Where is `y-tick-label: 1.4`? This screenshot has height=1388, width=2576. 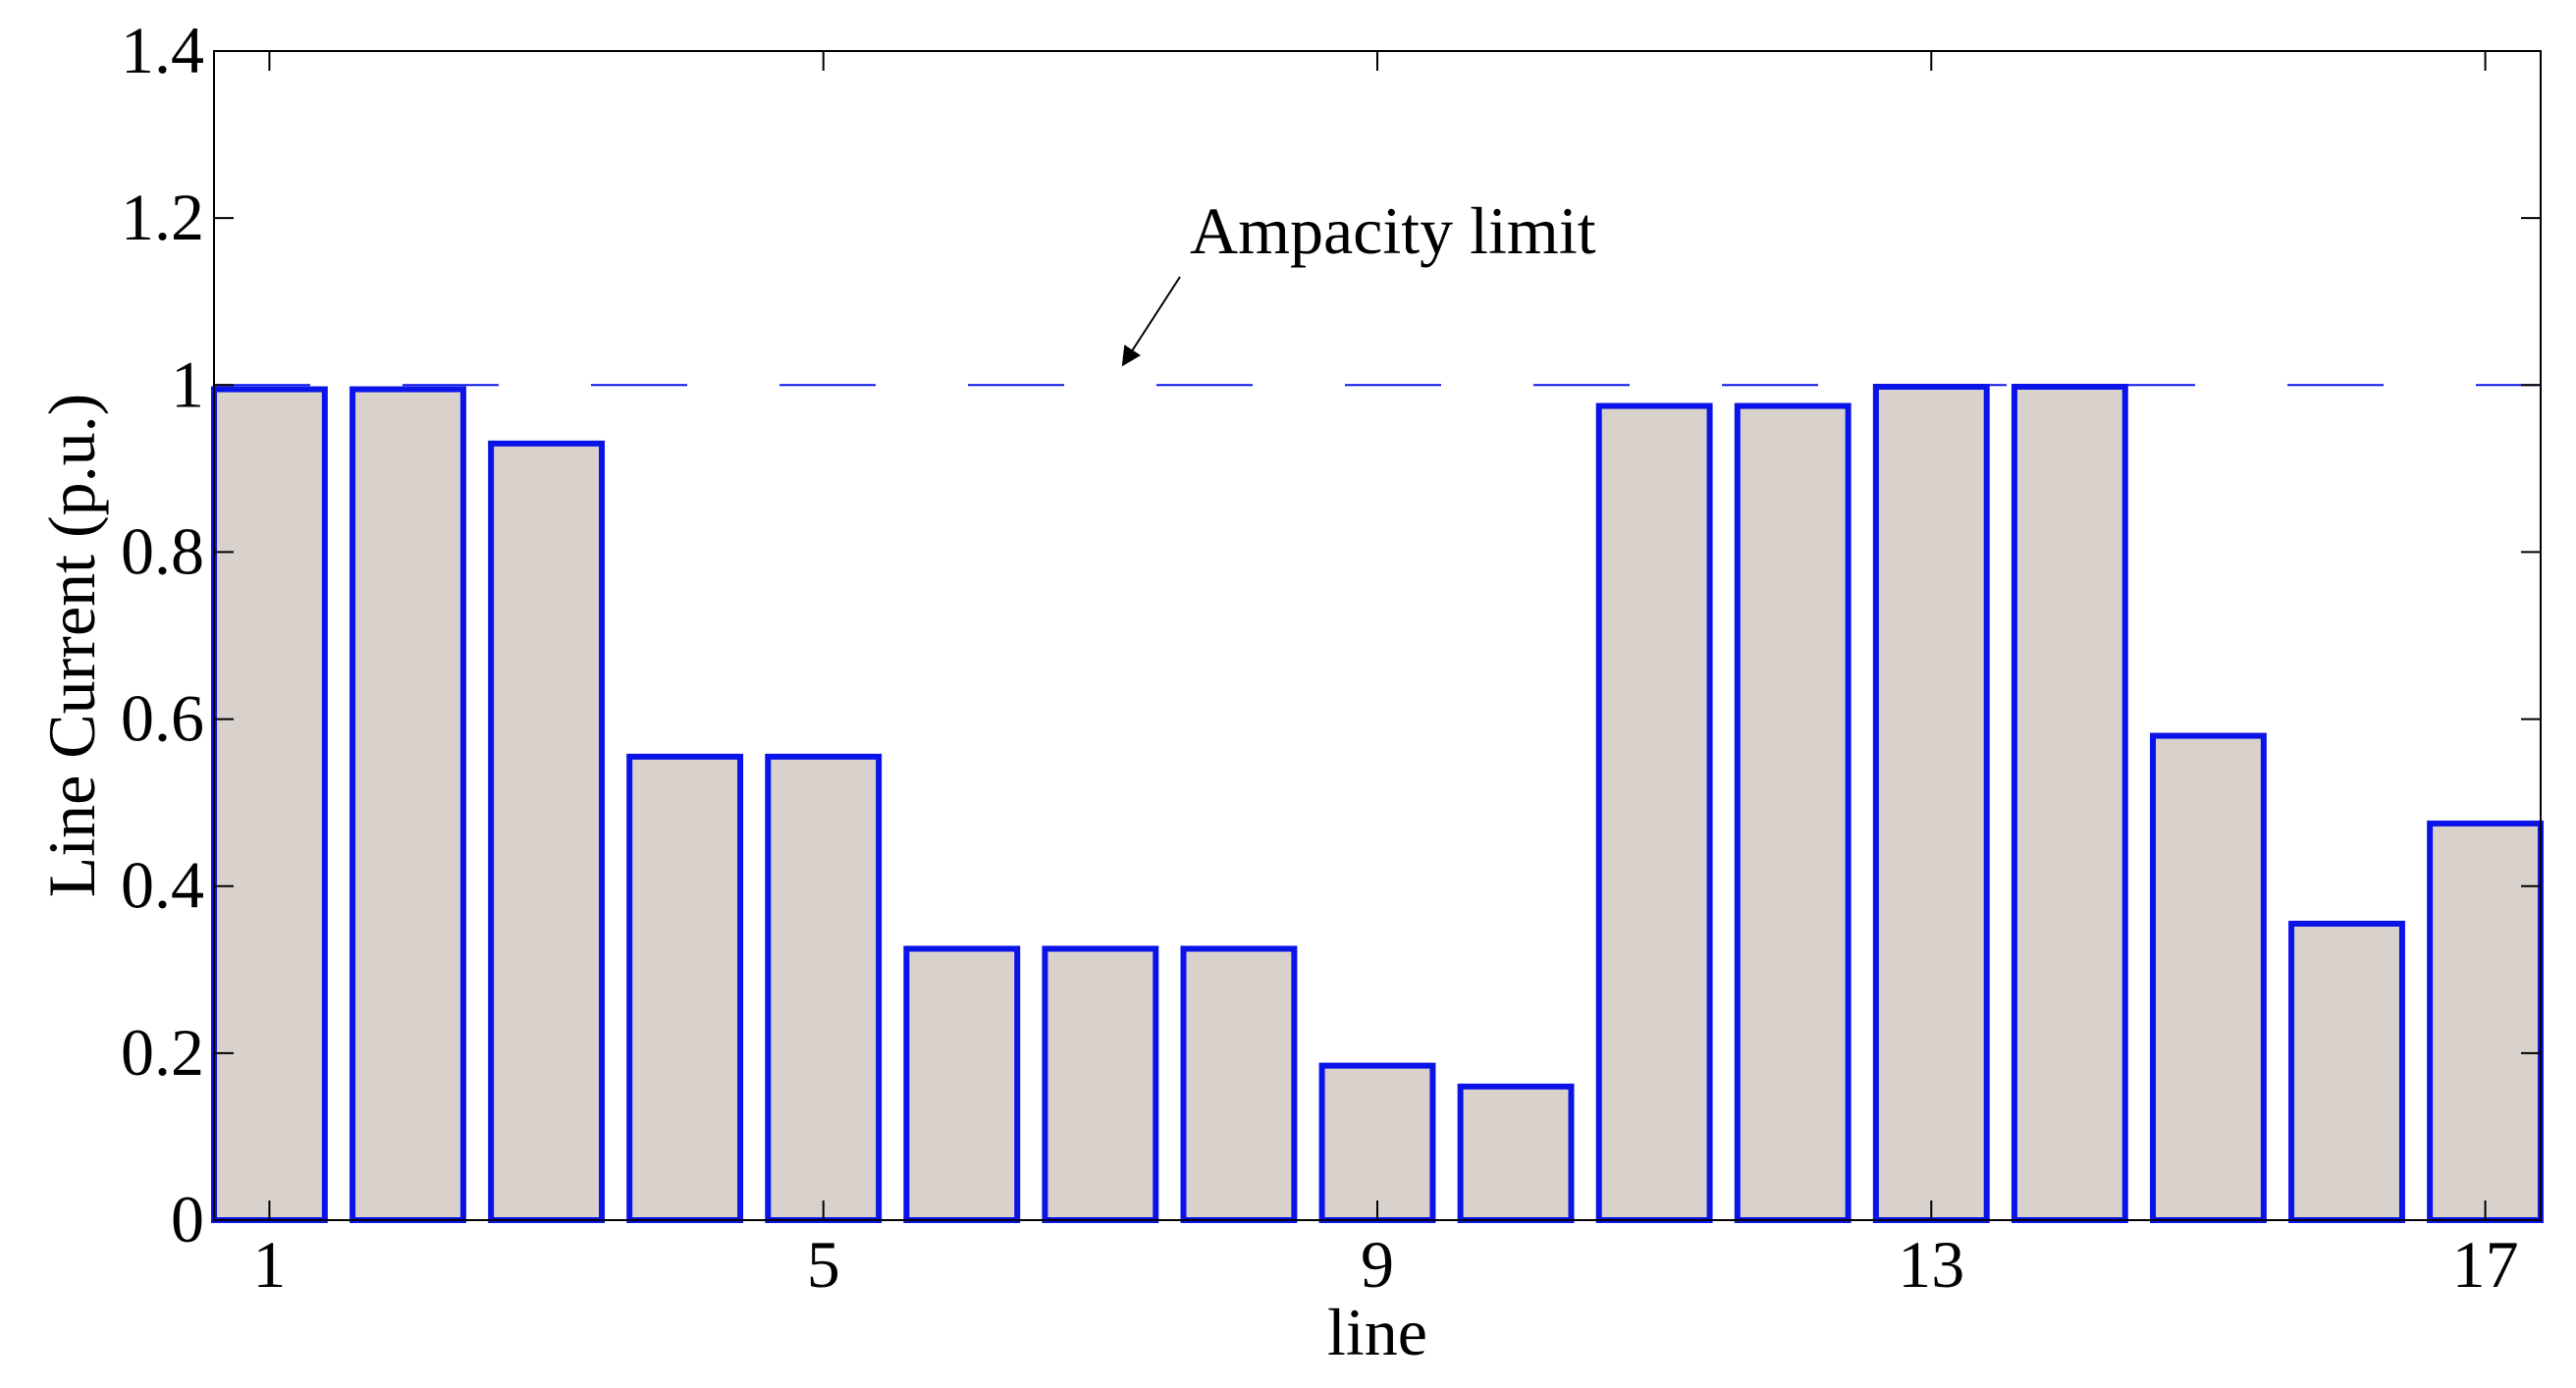 y-tick-label: 1.4 is located at coordinates (162, 50).